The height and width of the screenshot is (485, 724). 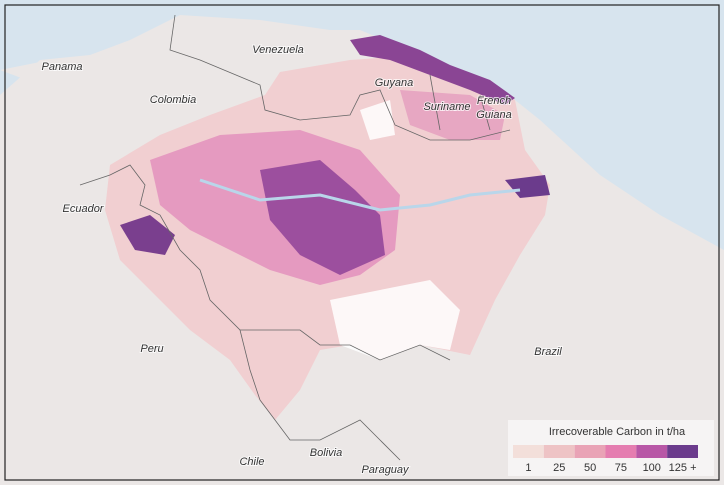 What do you see at coordinates (652, 468) in the screenshot?
I see `legend-label: 100` at bounding box center [652, 468].